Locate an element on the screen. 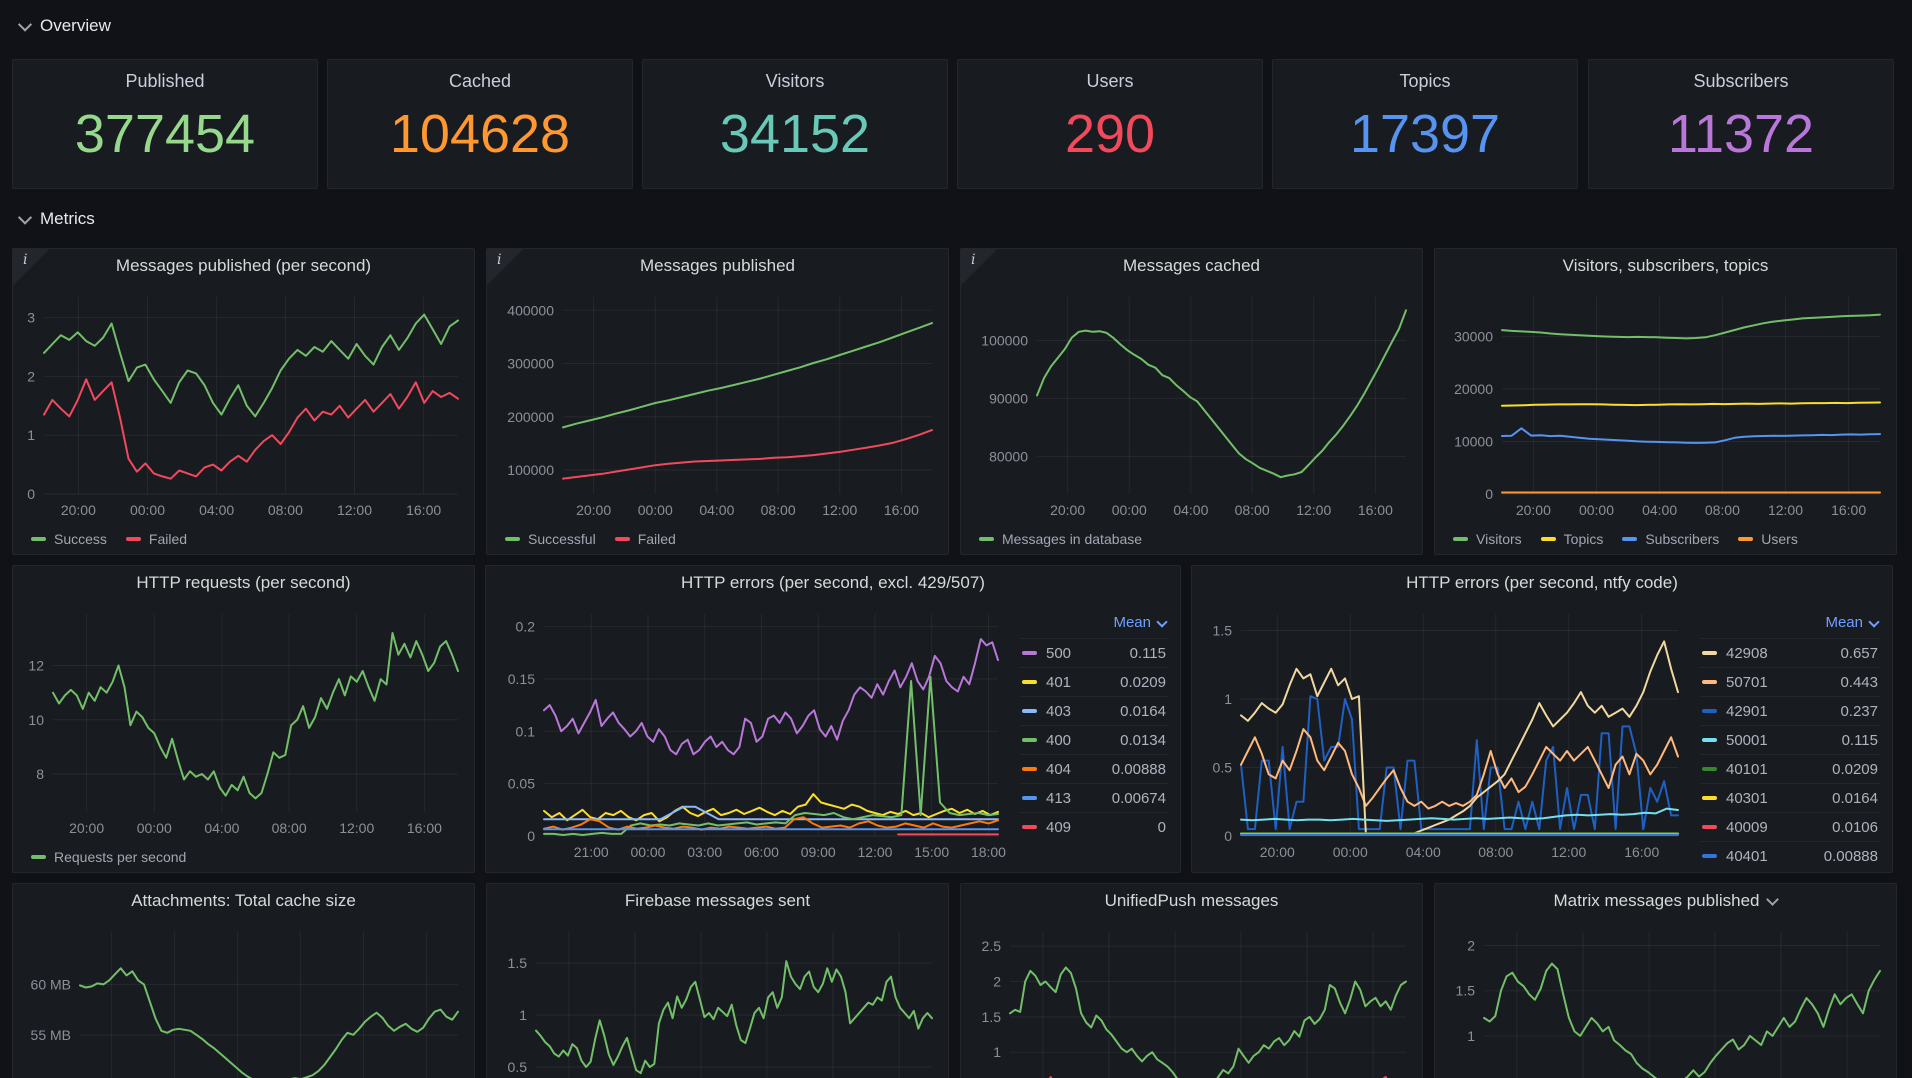 The height and width of the screenshot is (1078, 1912). section-title: Metrics is located at coordinates (67, 218).